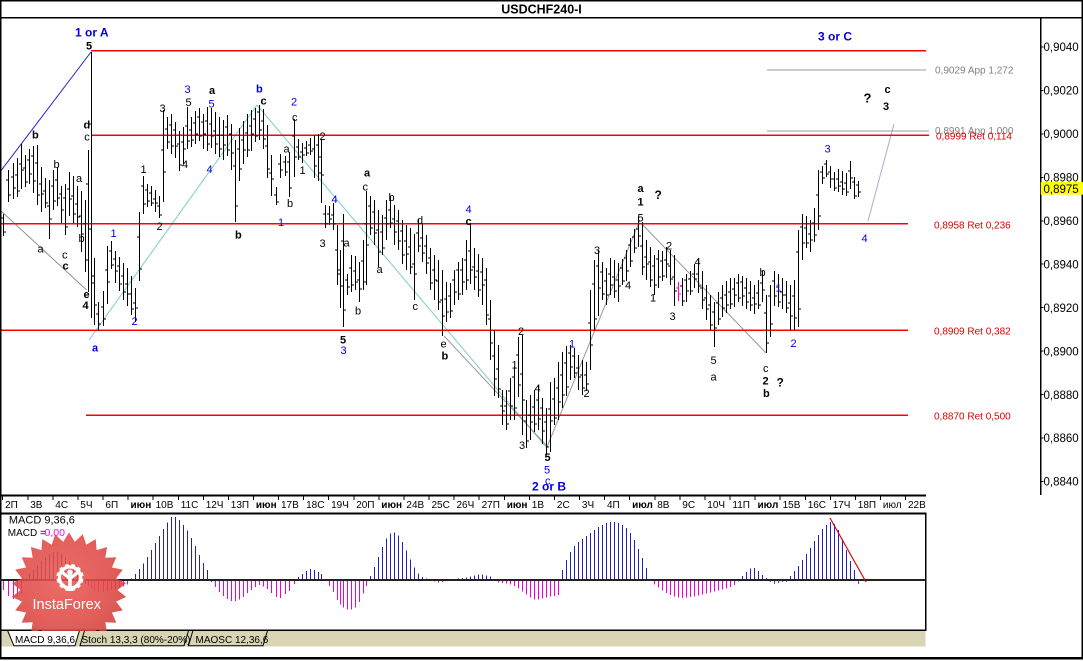 Image resolution: width=1083 pixels, height=661 pixels. What do you see at coordinates (538, 505) in the screenshot?
I see `svg-text: 1В` at bounding box center [538, 505].